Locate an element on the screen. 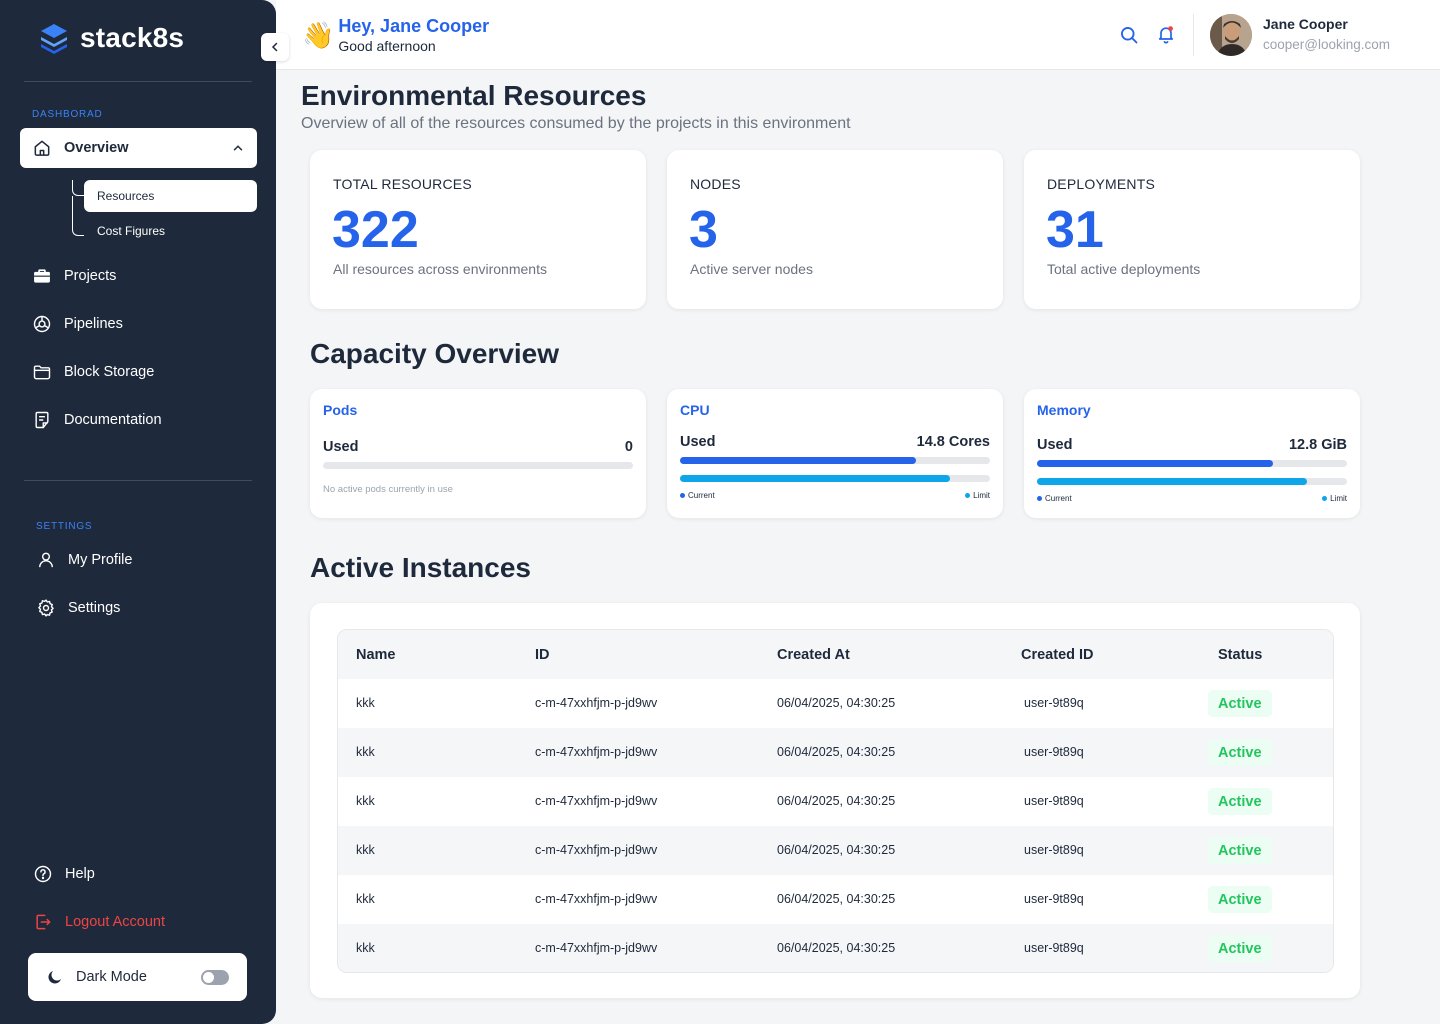 This screenshot has height=1024, width=1440. sidebar-item-label: Help is located at coordinates (80, 874).